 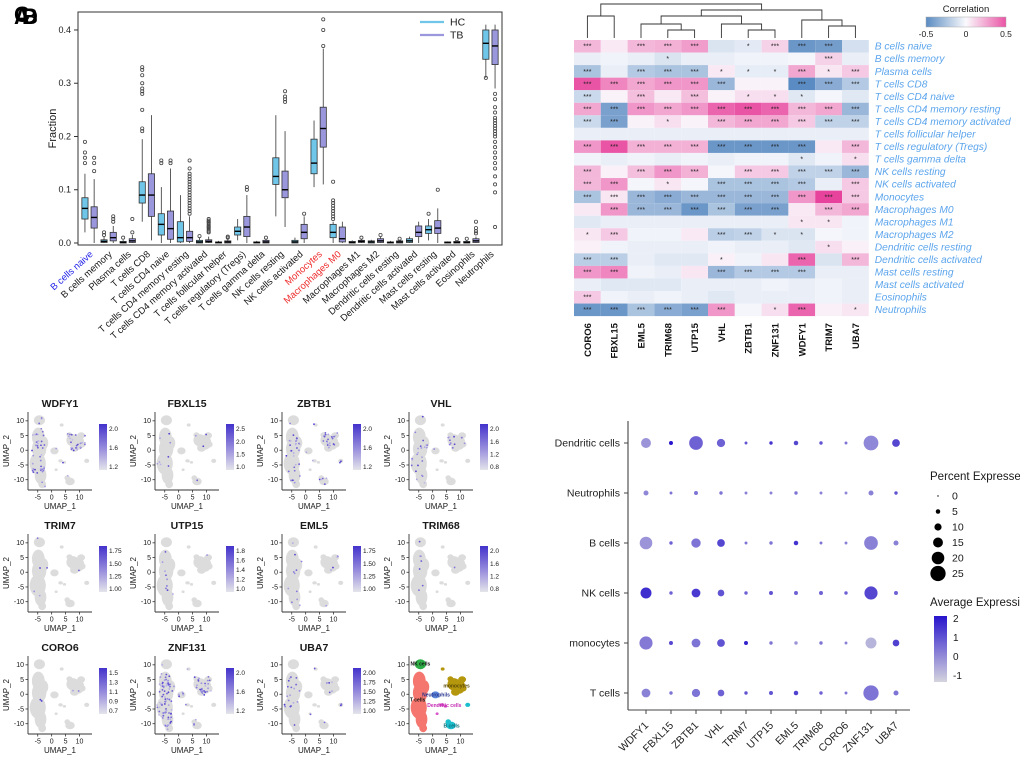 What do you see at coordinates (53, 129) in the screenshot?
I see `y-axis-title: Fraction` at bounding box center [53, 129].